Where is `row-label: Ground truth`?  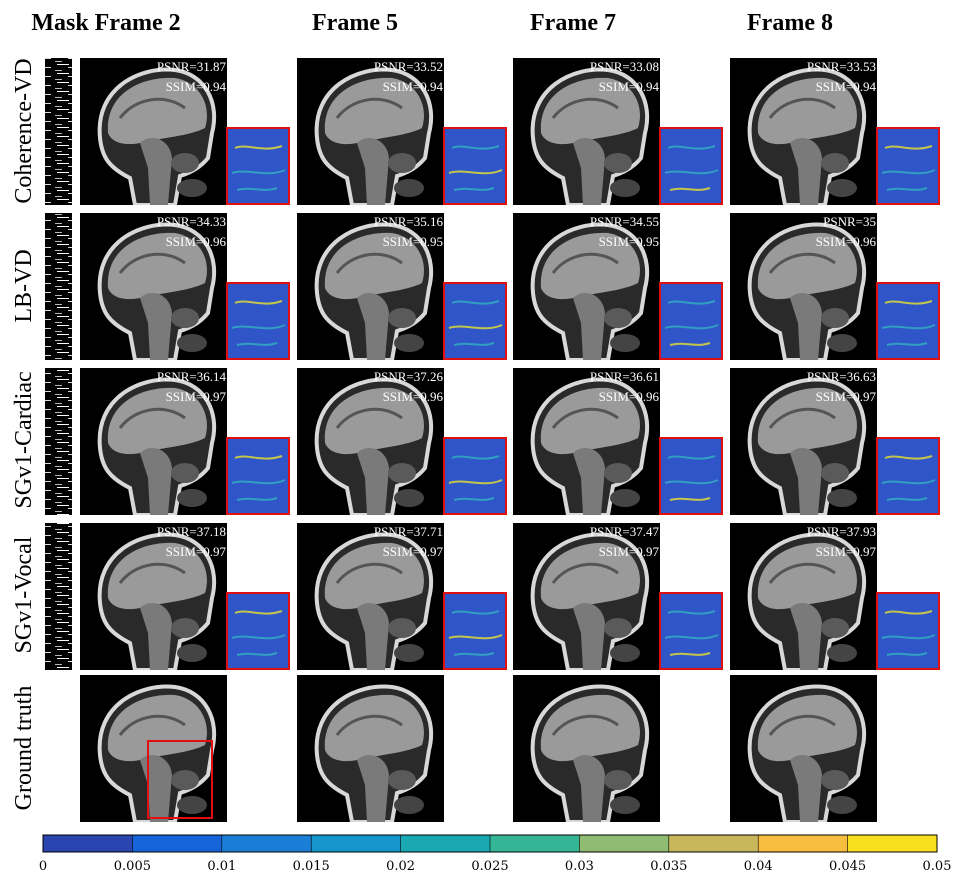 row-label: Ground truth is located at coordinates (24, 748).